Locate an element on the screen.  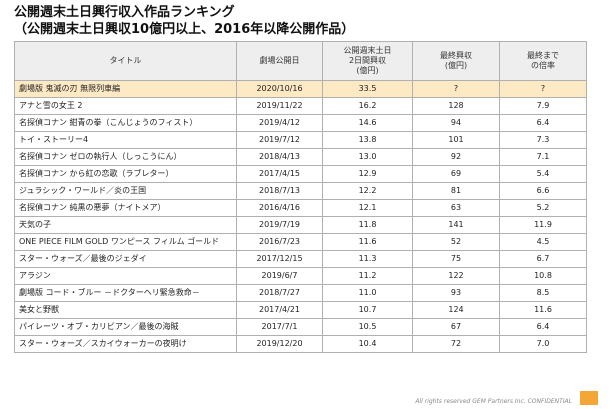
cell-final: 52 is located at coordinates (456, 242).